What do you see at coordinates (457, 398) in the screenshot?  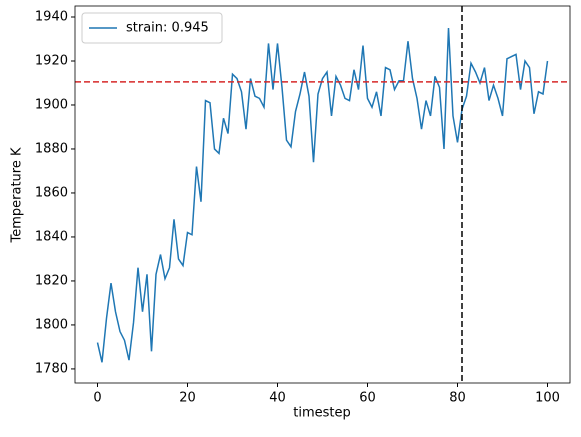 I see `x-tick-label: 80` at bounding box center [457, 398].